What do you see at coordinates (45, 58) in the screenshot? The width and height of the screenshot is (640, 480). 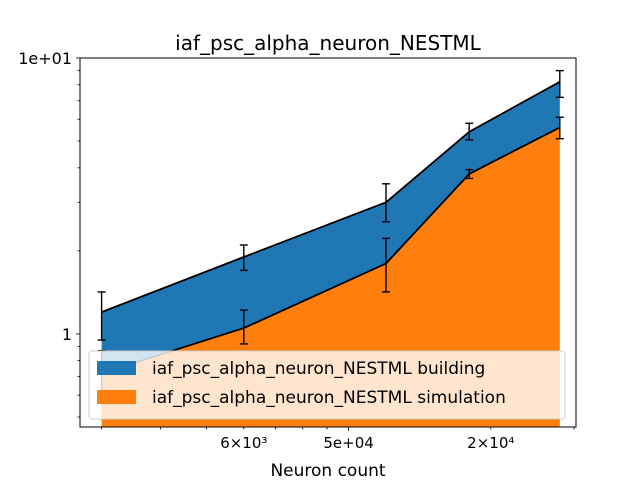 I see `y-tick-label: 1e+01` at bounding box center [45, 58].